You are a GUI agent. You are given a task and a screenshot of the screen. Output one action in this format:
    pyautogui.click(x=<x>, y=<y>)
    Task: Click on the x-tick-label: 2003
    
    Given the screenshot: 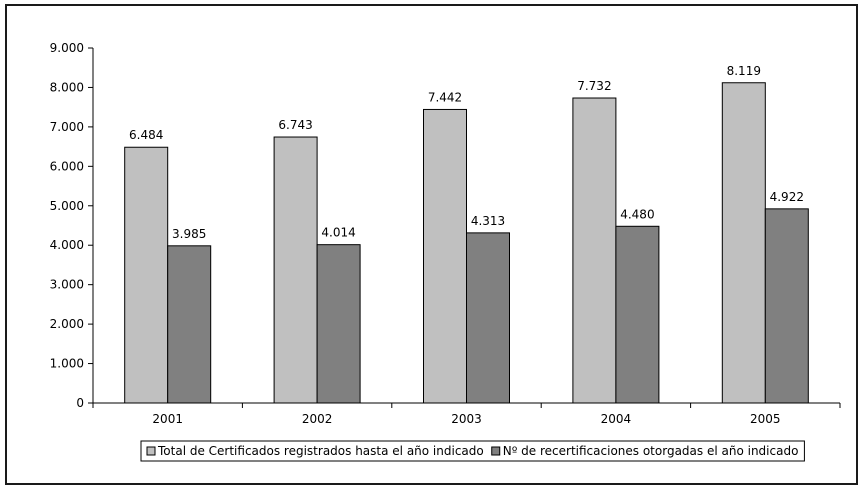 What is the action you would take?
    pyautogui.click(x=466, y=419)
    